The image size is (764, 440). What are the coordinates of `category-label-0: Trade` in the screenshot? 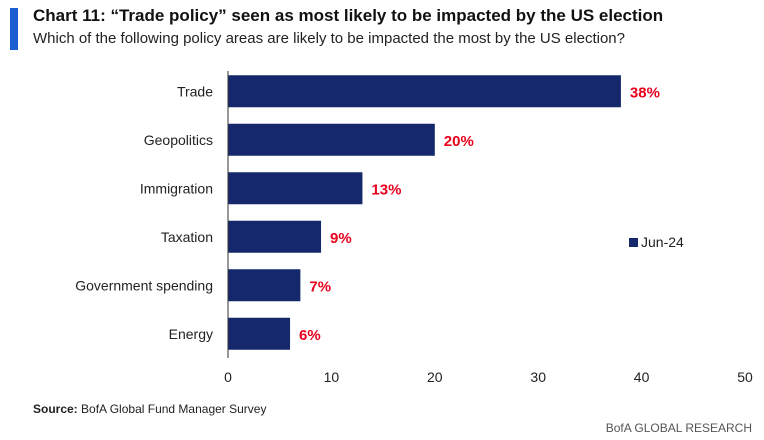 It's located at (195, 91).